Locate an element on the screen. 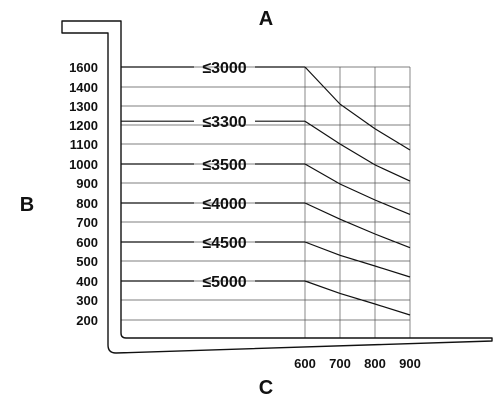 The height and width of the screenshot is (400, 500). y-axis-label: B is located at coordinates (27, 205).